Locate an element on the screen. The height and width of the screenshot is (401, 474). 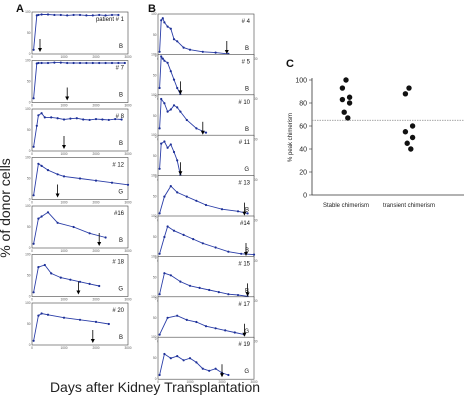
panel-a-y-tick-label: 0 is located at coordinates (30, 248).